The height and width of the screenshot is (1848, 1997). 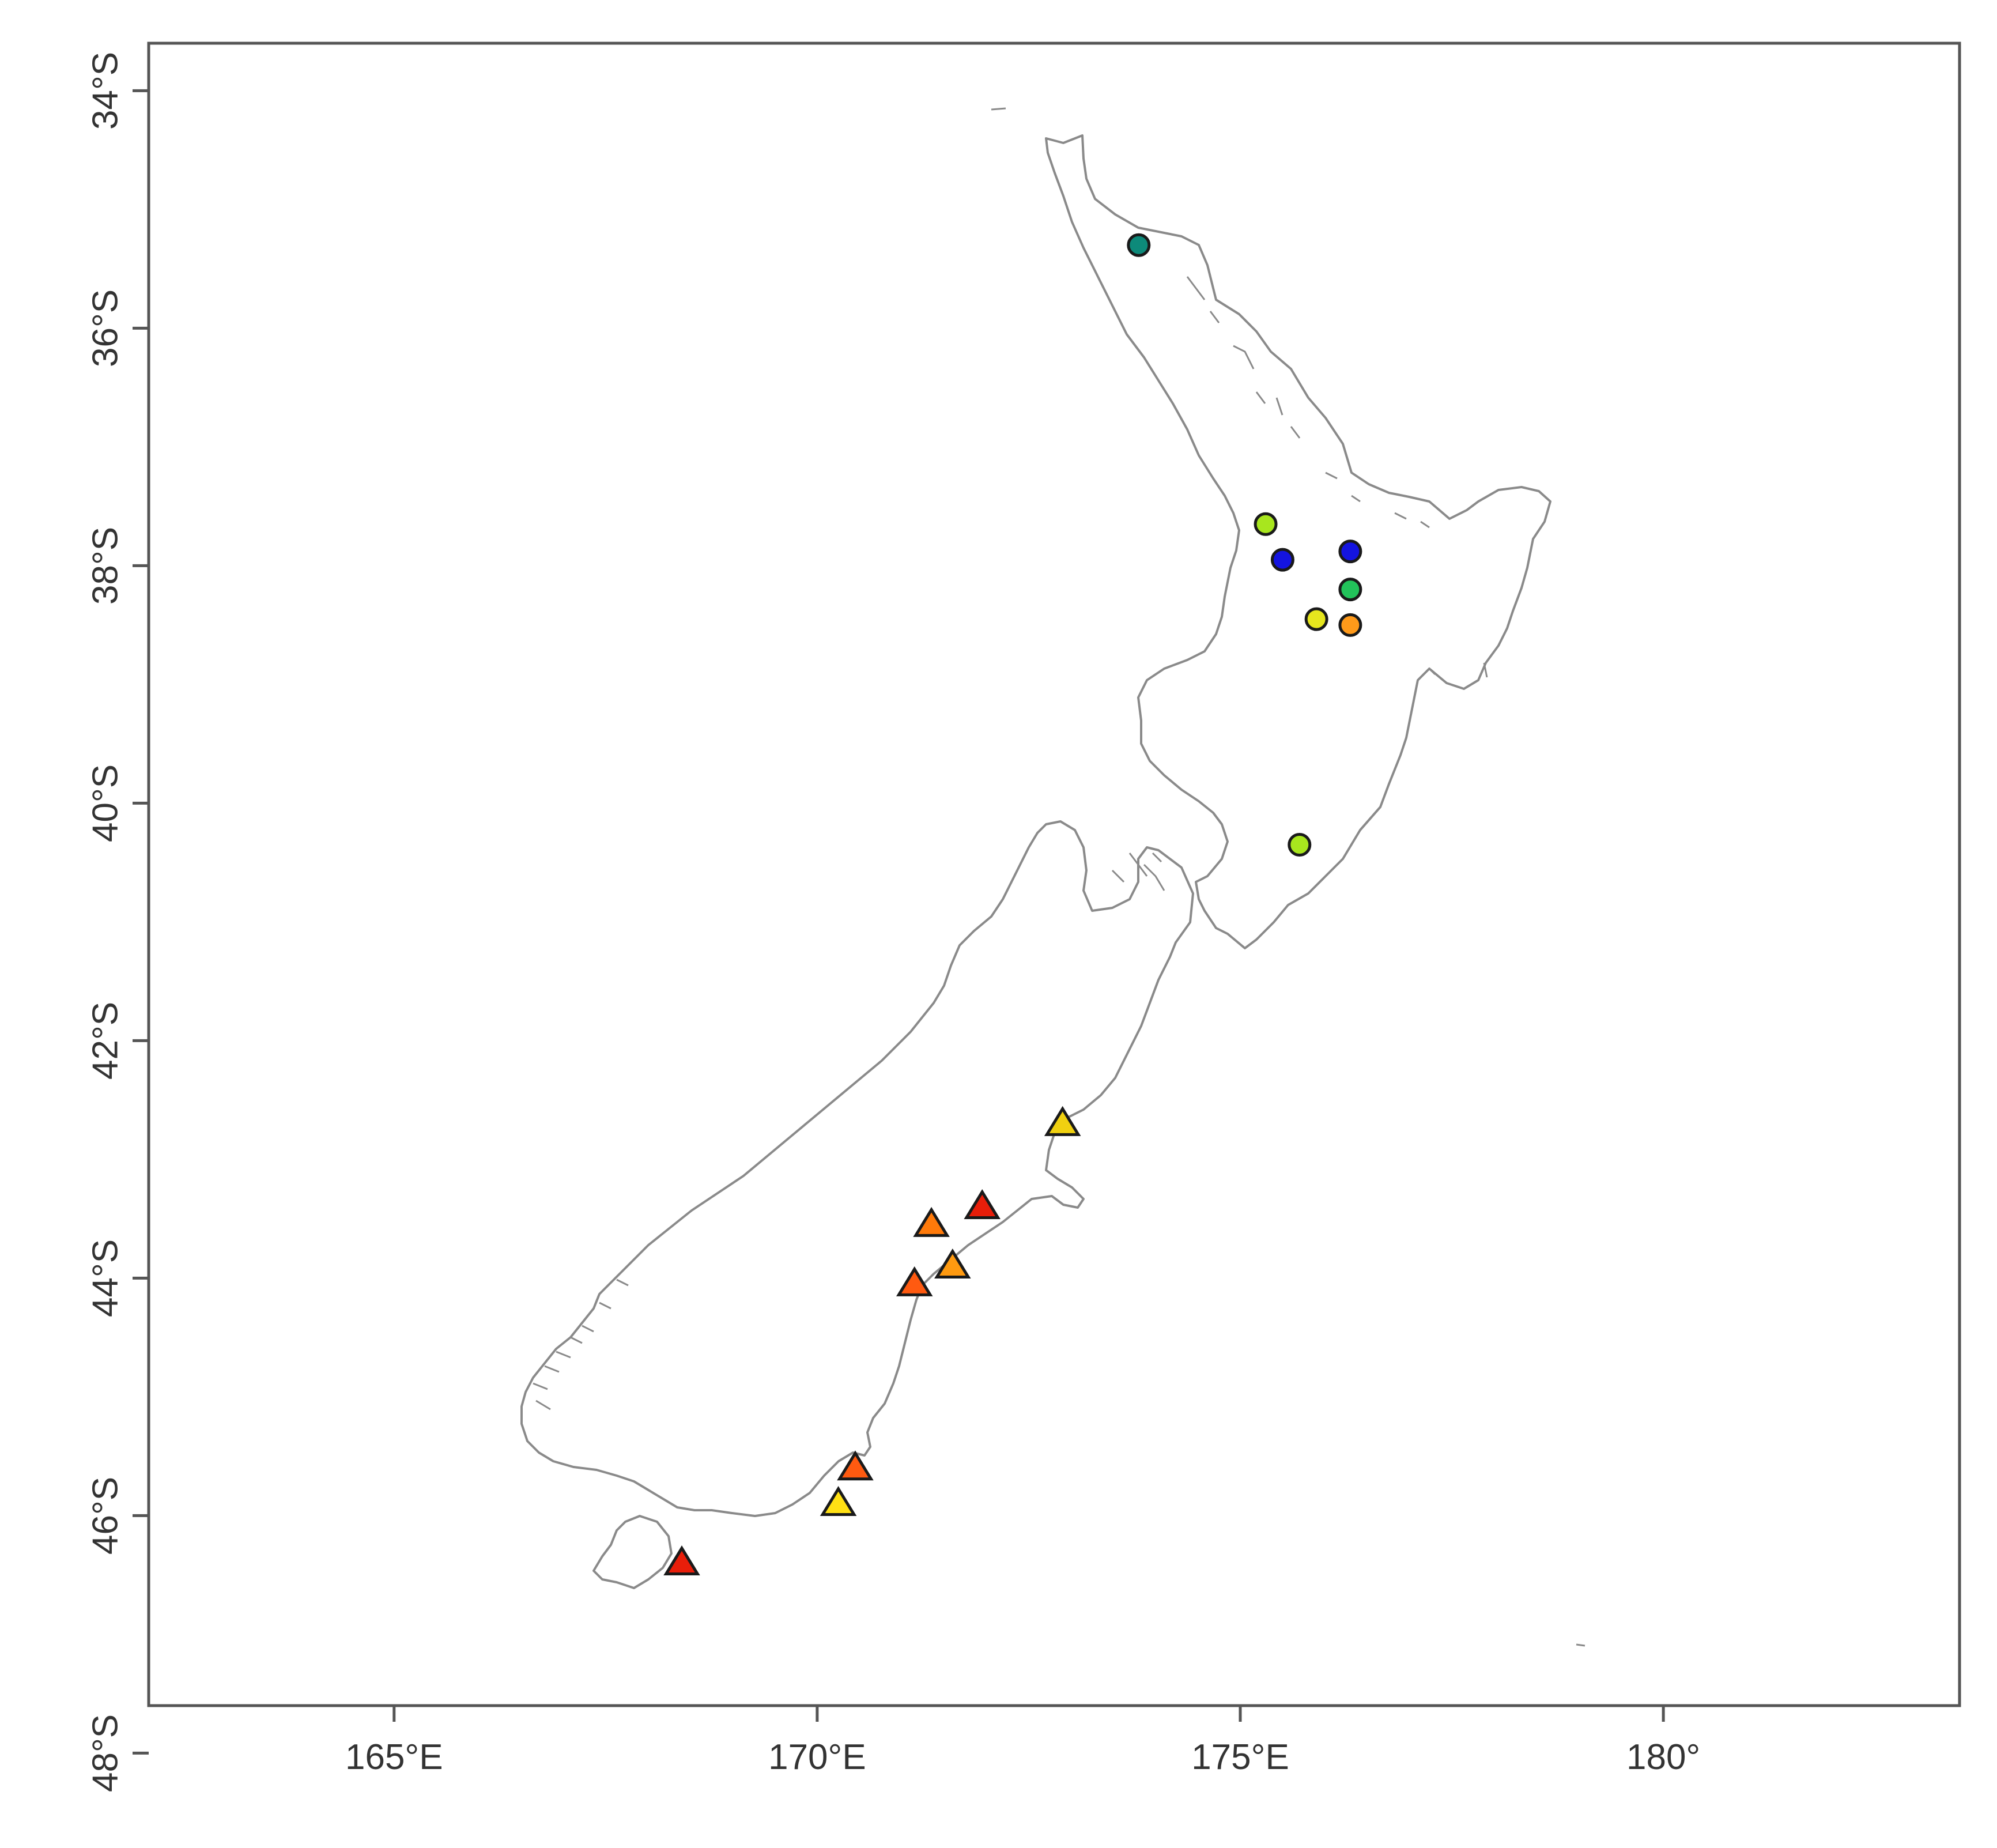 I want to click on x-tick-label: 175°E, so click(x=1240, y=1757).